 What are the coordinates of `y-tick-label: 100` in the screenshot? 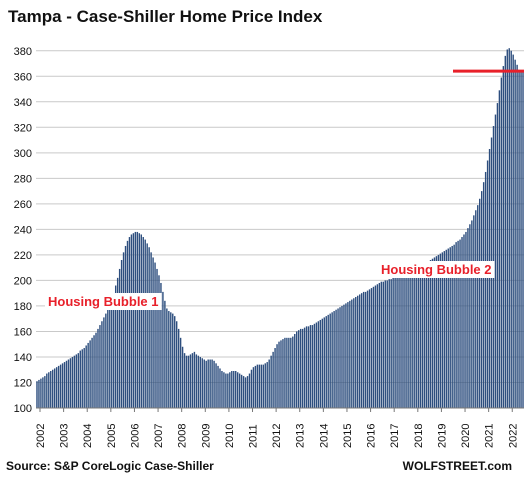 It's located at (23, 409).